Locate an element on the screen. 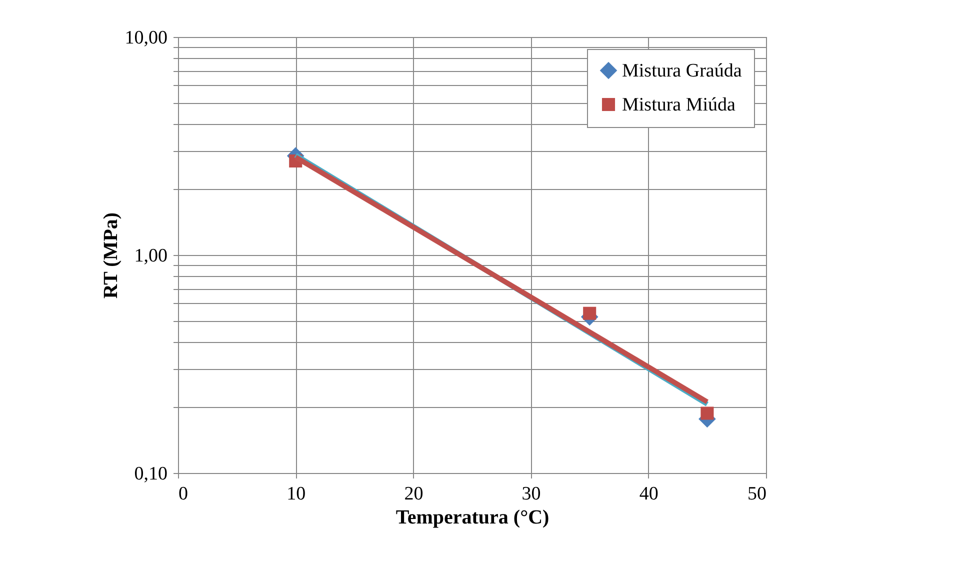 The image size is (968, 579). y-tick-label: 1,00 is located at coordinates (151, 256).